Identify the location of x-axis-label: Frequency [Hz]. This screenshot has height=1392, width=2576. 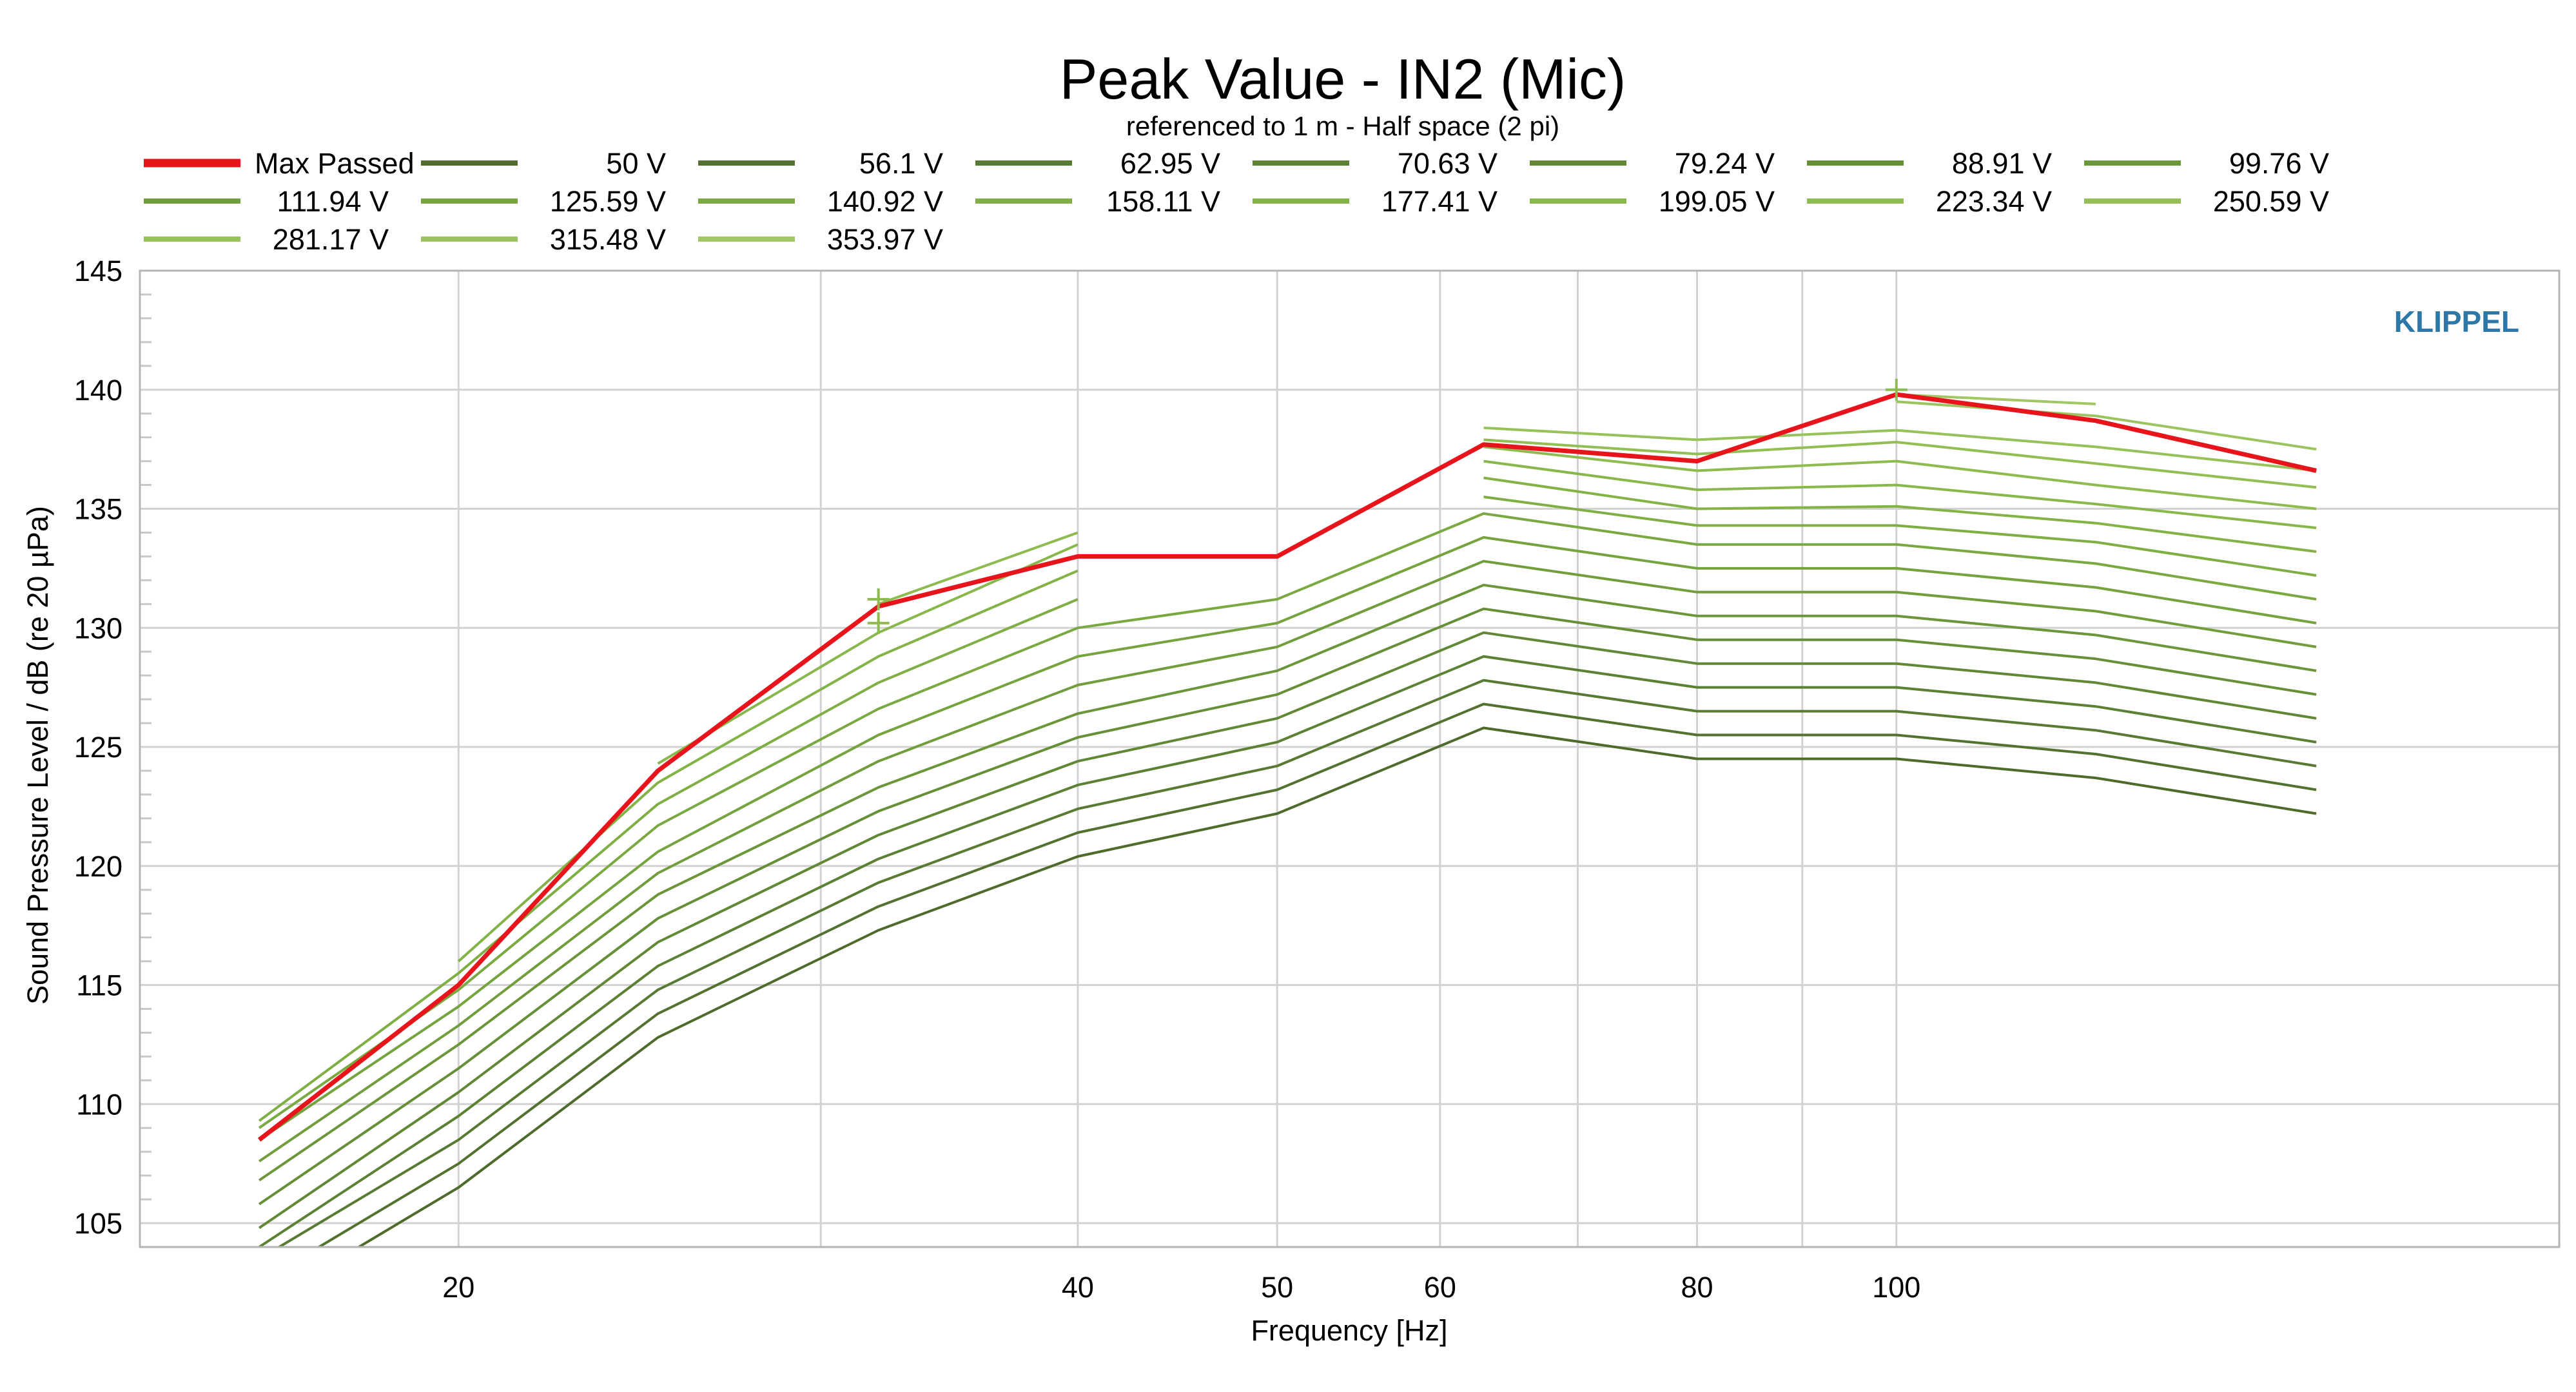
(1349, 1330).